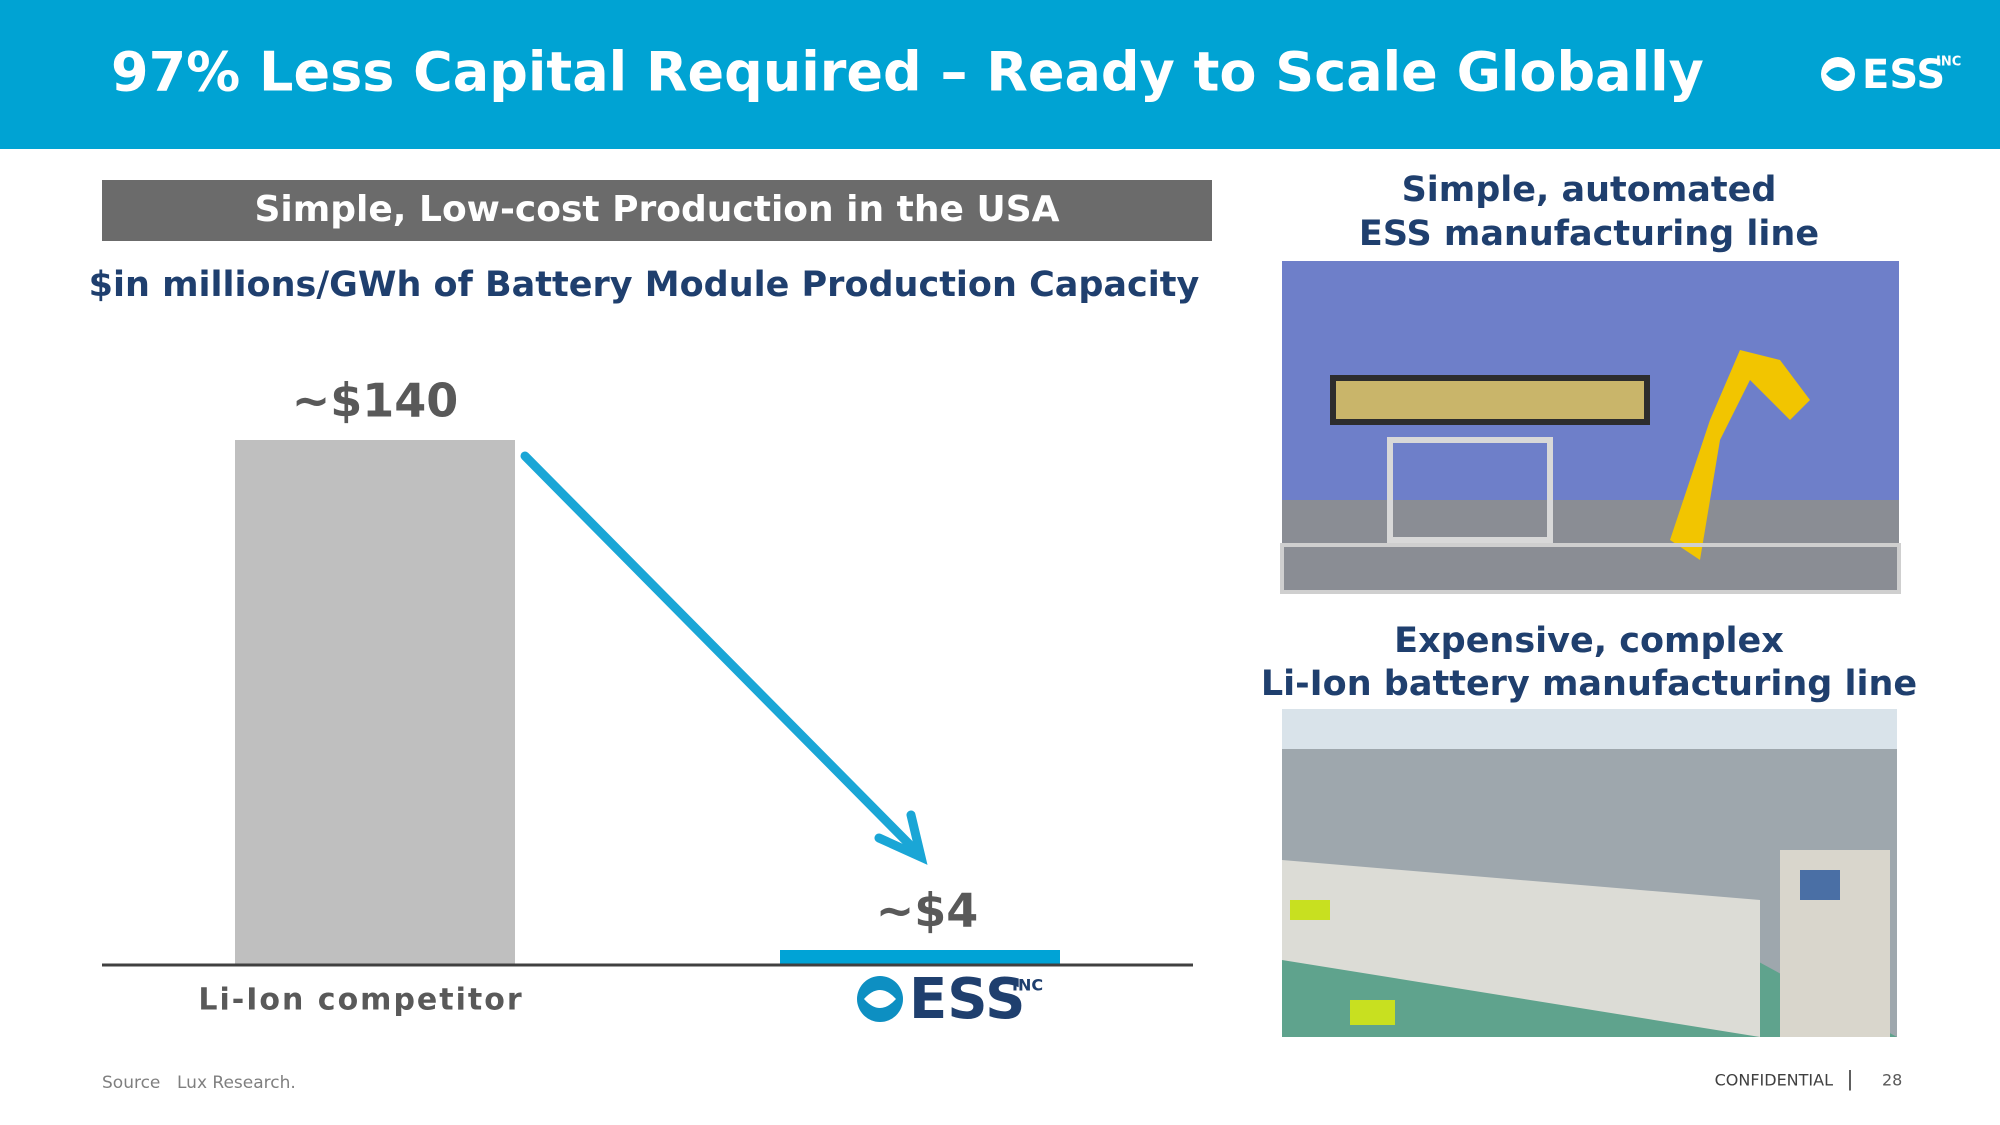  What do you see at coordinates (1589, 684) in the screenshot?
I see `photo-caption: Li-Ion battery manufacturing line` at bounding box center [1589, 684].